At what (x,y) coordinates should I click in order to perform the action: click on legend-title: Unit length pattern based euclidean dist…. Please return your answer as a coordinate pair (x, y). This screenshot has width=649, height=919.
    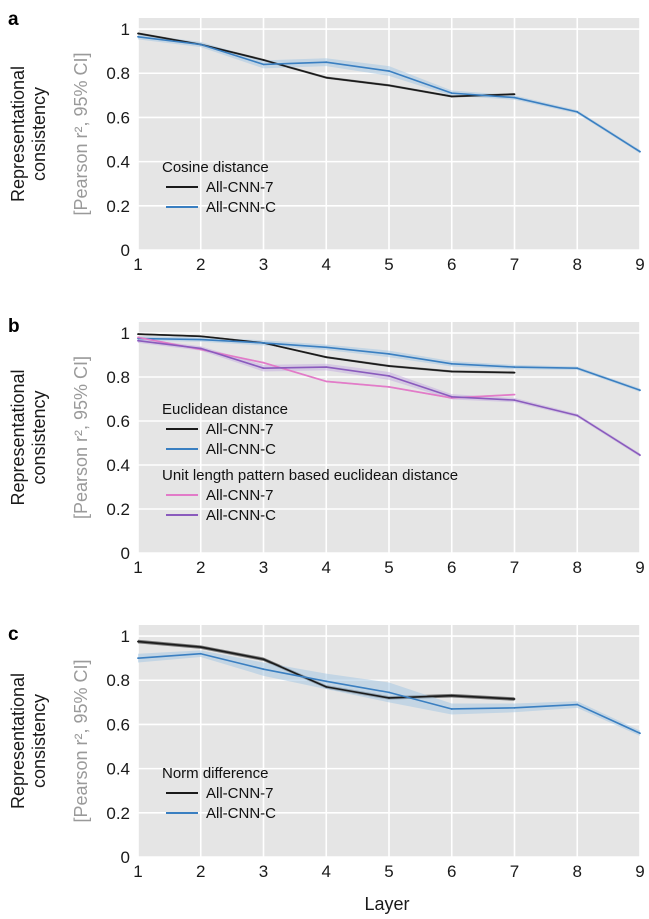
    Looking at the image, I should click on (310, 475).